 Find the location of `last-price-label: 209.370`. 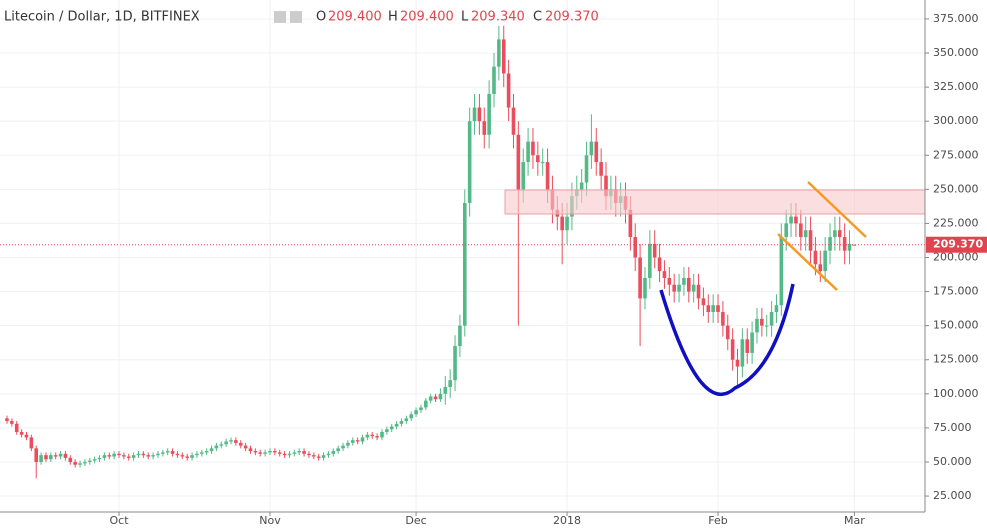

last-price-label: 209.370 is located at coordinates (958, 244).